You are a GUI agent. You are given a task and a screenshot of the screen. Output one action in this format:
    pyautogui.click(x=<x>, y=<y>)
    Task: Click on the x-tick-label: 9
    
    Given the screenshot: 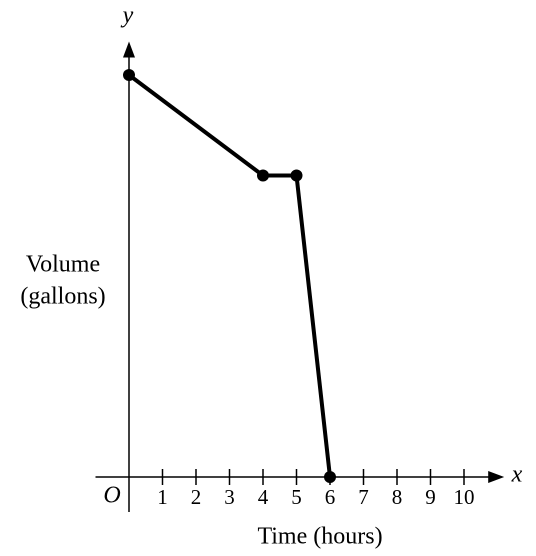 What is the action you would take?
    pyautogui.click(x=430, y=497)
    